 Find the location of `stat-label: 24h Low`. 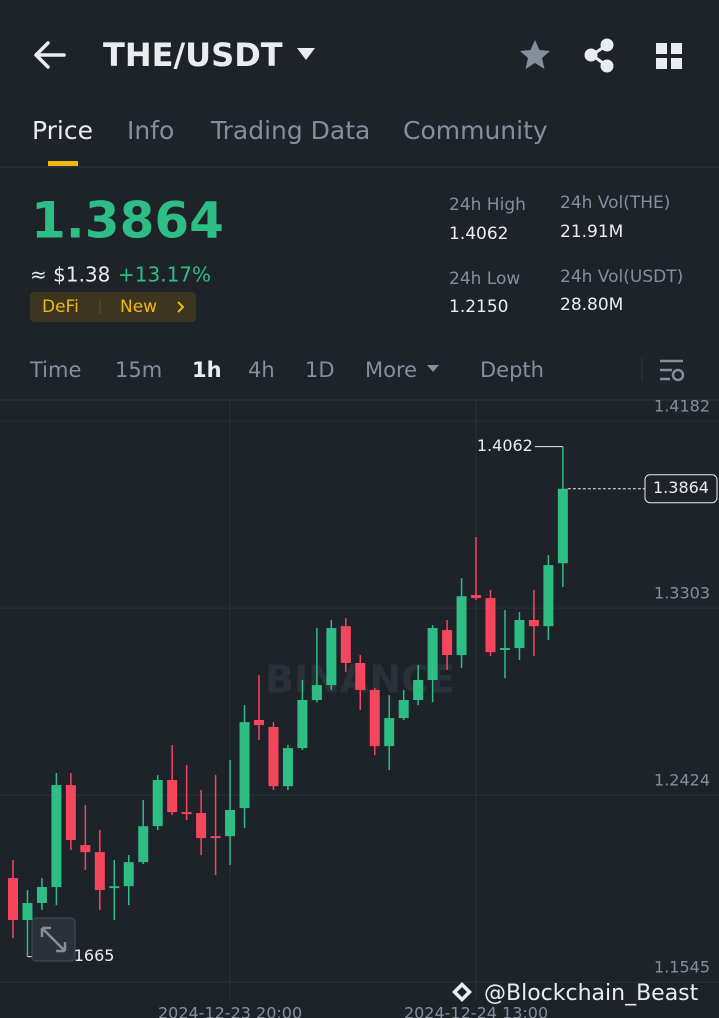

stat-label: 24h Low is located at coordinates (484, 279).